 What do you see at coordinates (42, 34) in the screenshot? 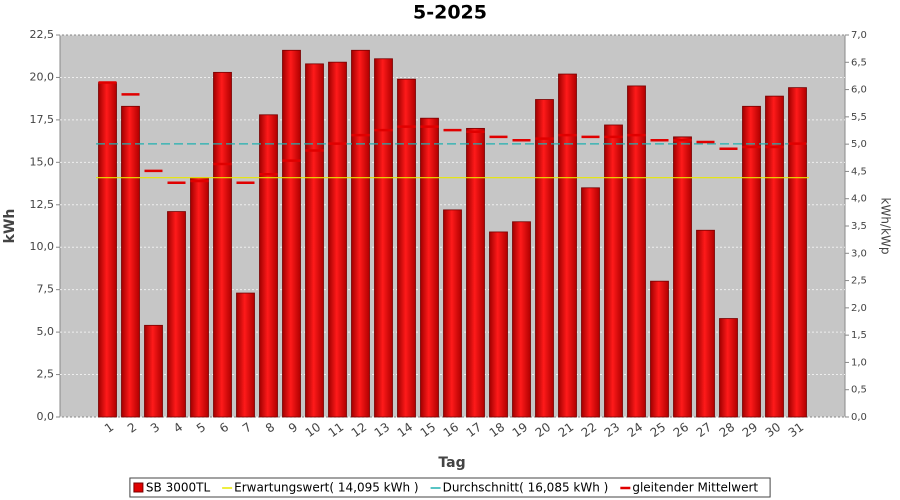
I see `y-tick-label: 22,5` at bounding box center [42, 34].